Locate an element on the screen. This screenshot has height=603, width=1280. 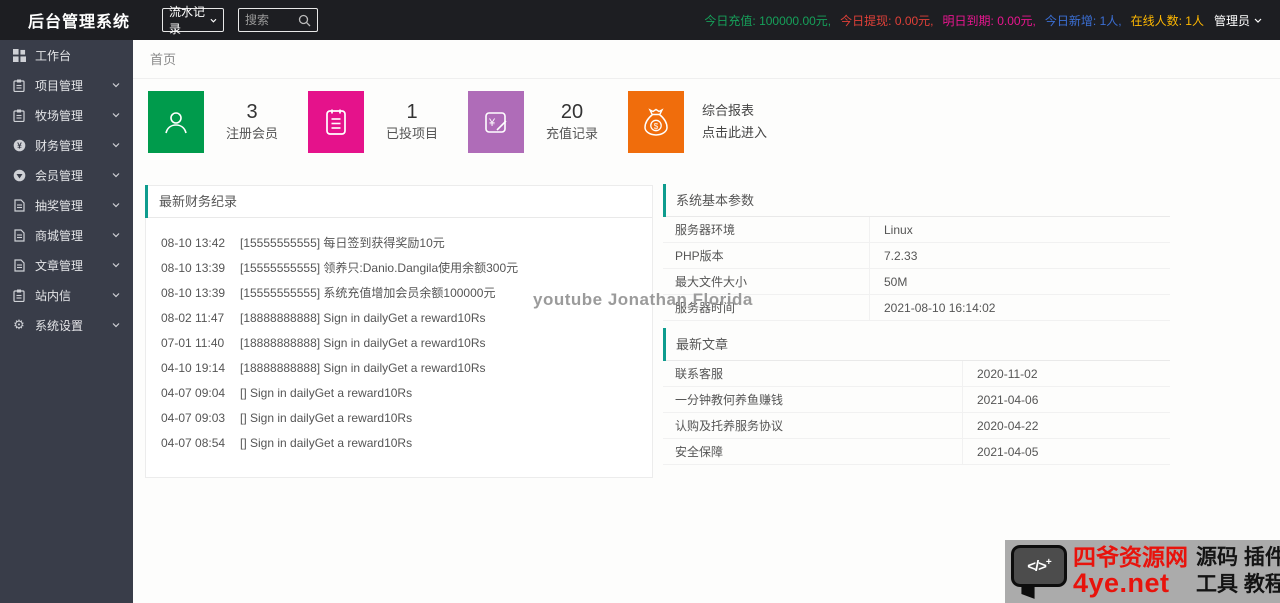
sidebar-item-system-settings: ⚙ 系统设置 is located at coordinates (66, 325).